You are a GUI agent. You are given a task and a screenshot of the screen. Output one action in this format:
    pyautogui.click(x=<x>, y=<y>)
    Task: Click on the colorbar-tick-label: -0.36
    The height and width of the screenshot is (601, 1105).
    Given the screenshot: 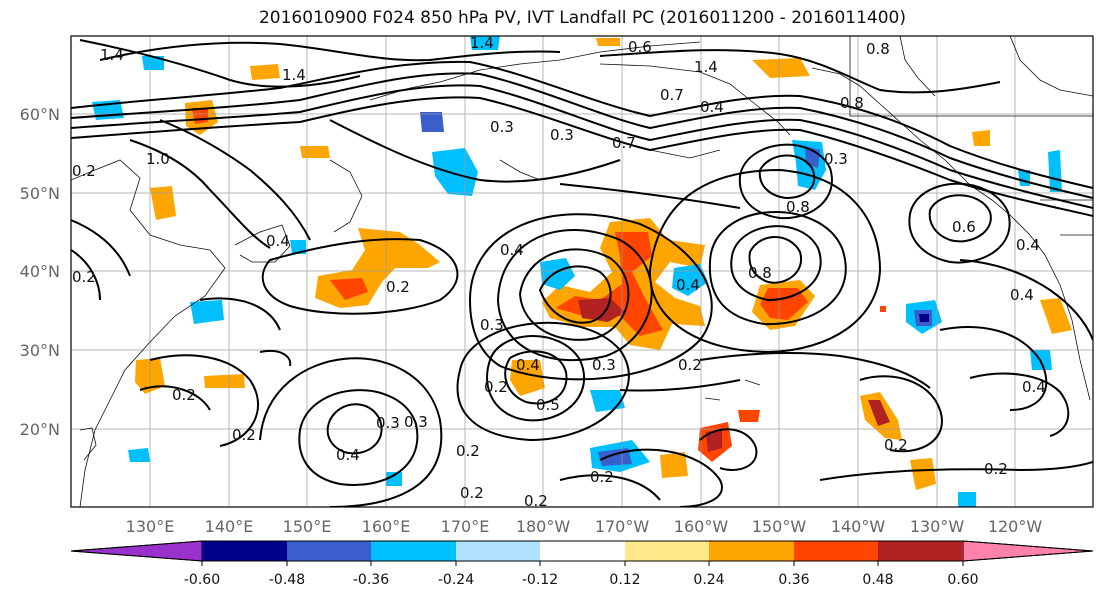 What is the action you would take?
    pyautogui.click(x=371, y=580)
    